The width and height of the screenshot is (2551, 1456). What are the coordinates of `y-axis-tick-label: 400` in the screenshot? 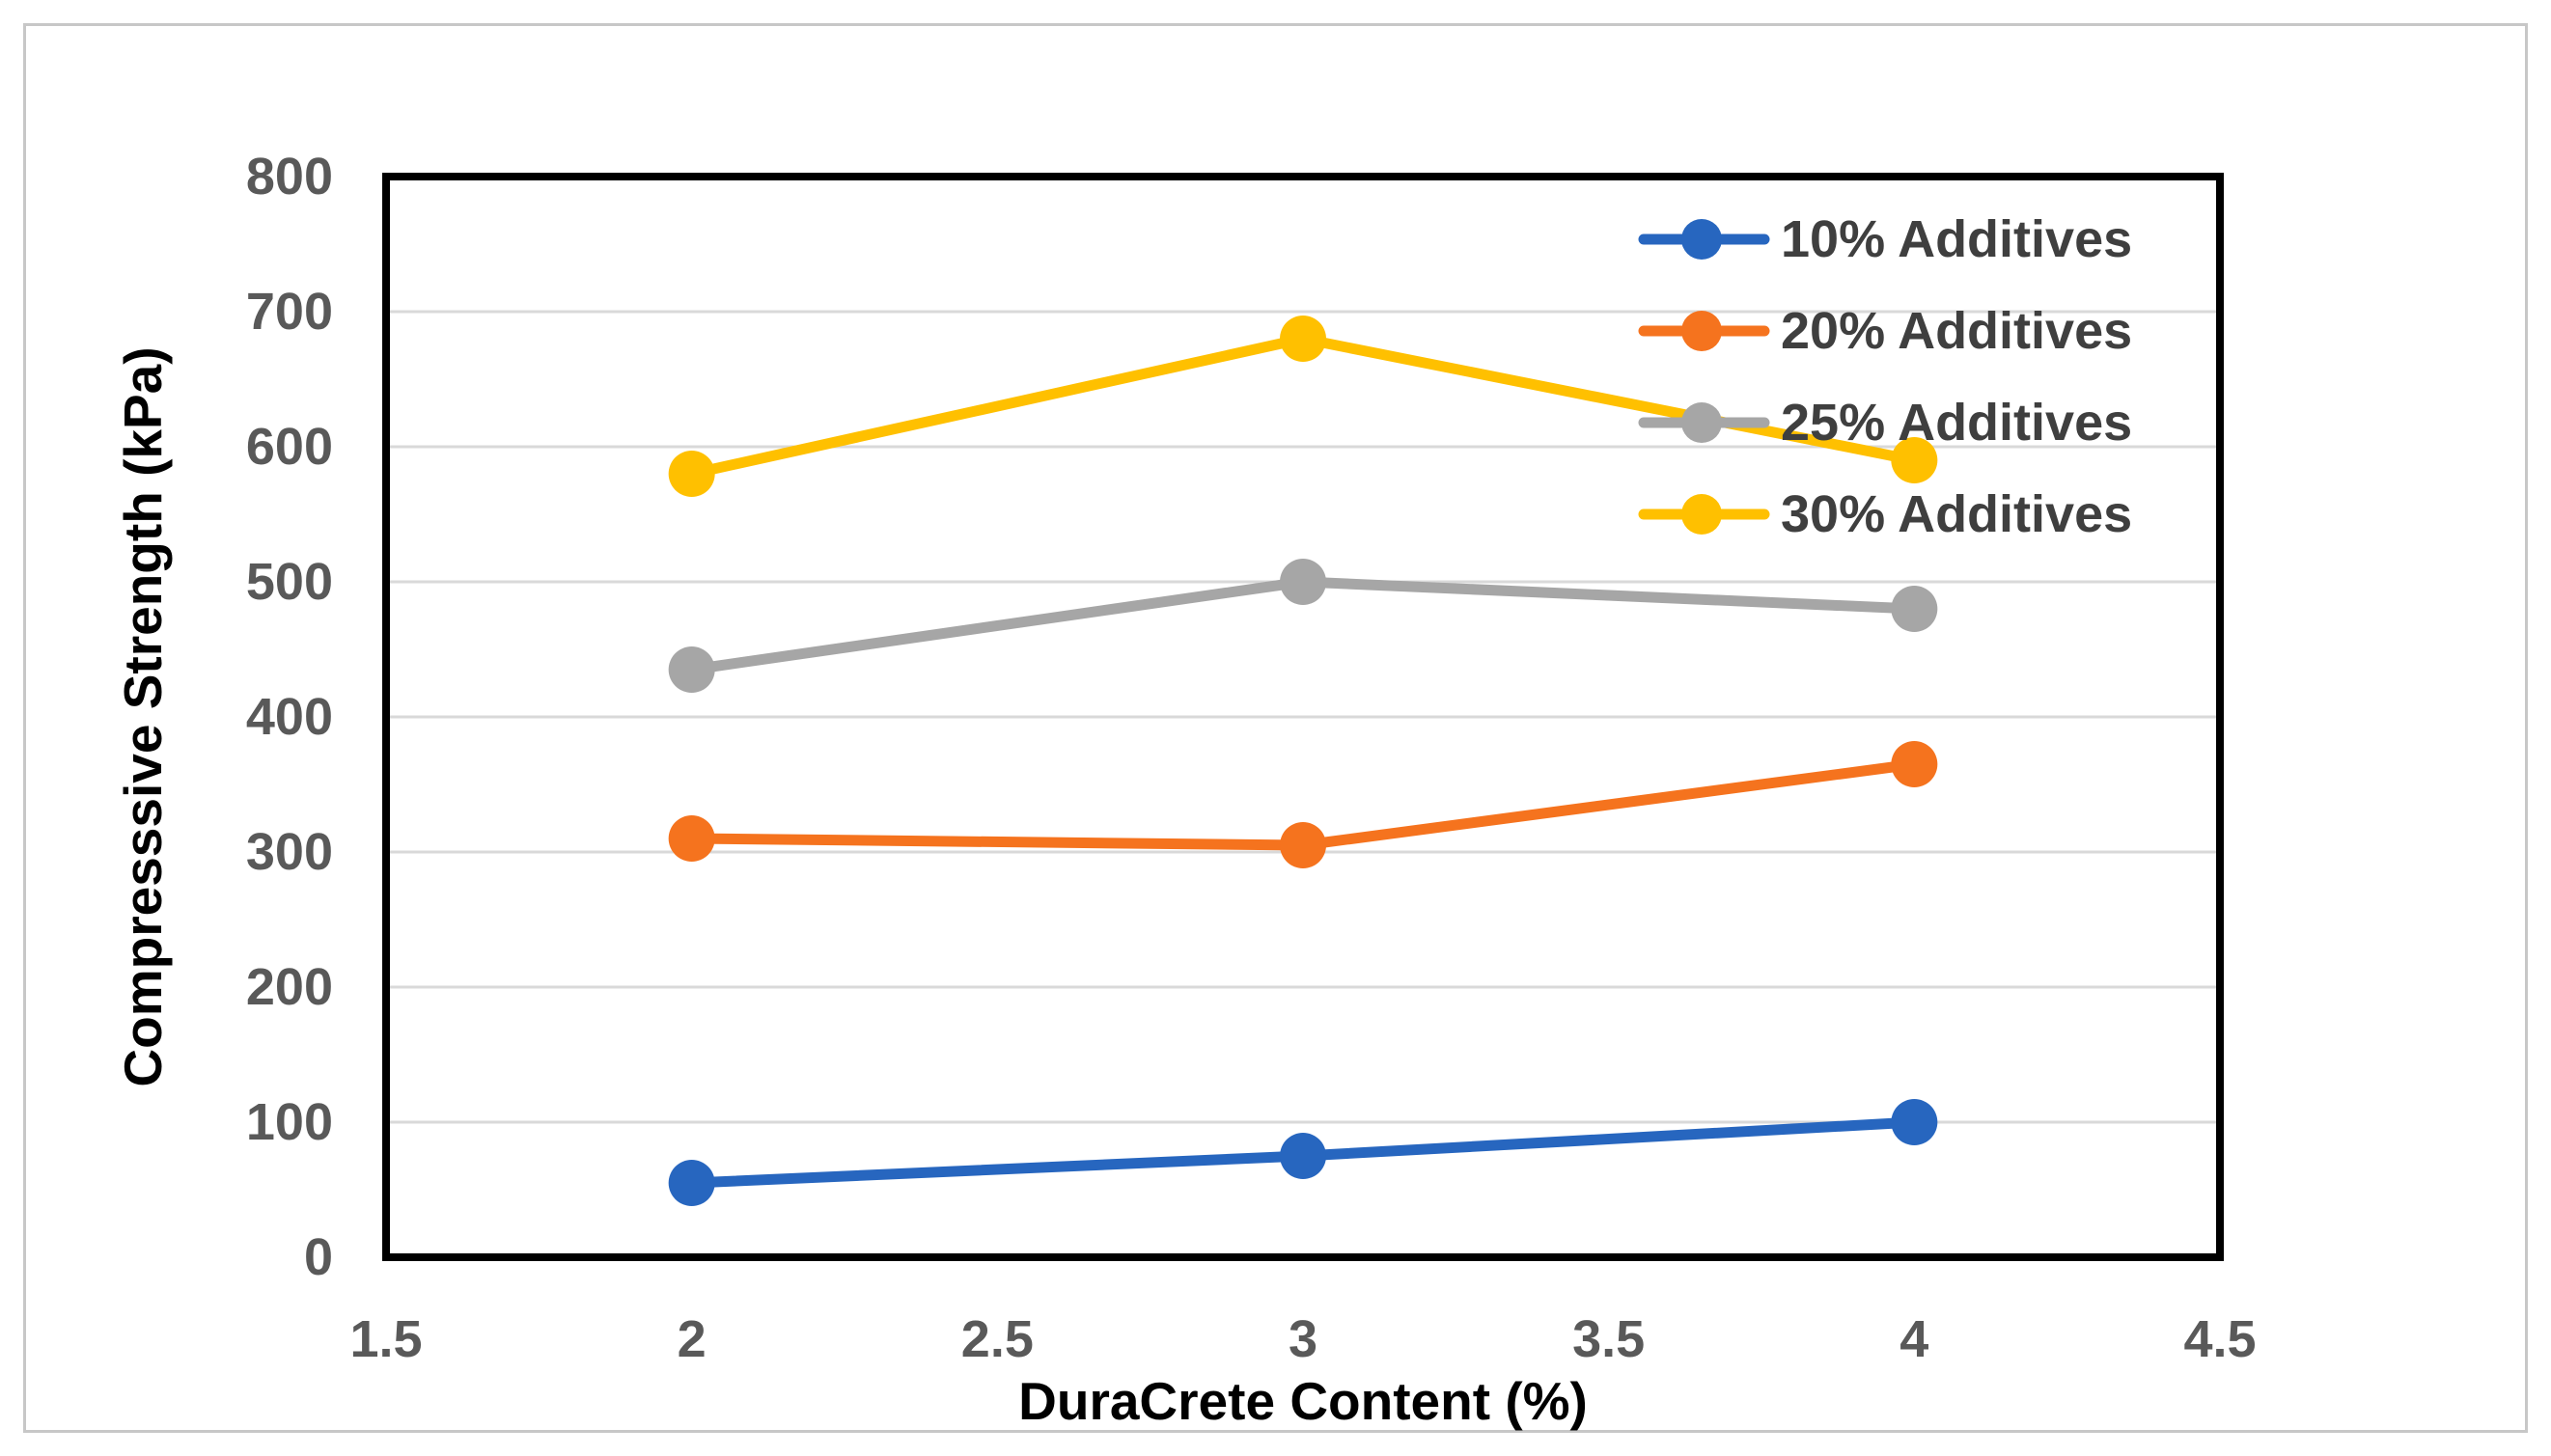 It's located at (289, 717).